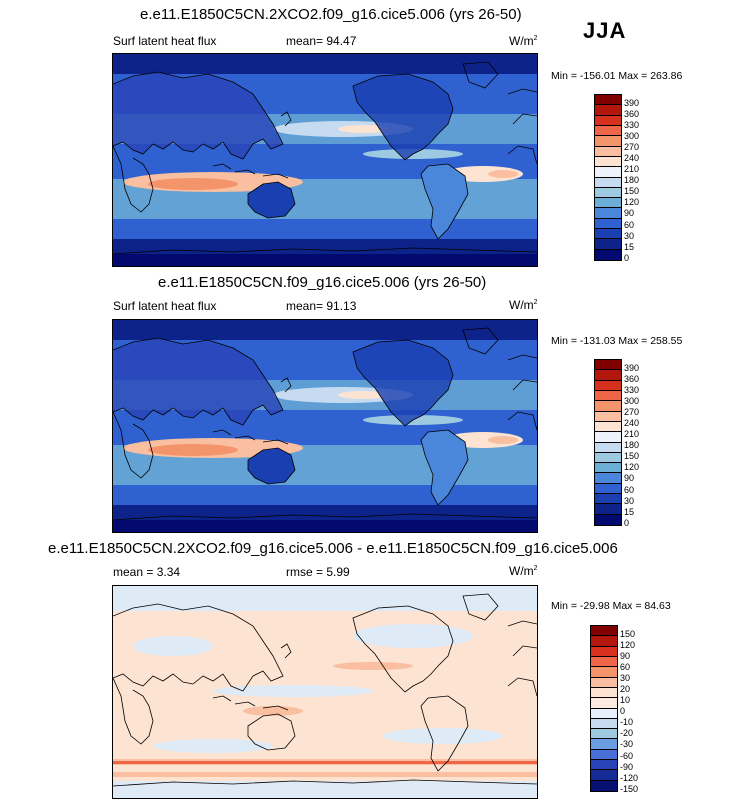 This screenshot has width=733, height=803. I want to click on colorbar-tick-label: -30, so click(627, 744).